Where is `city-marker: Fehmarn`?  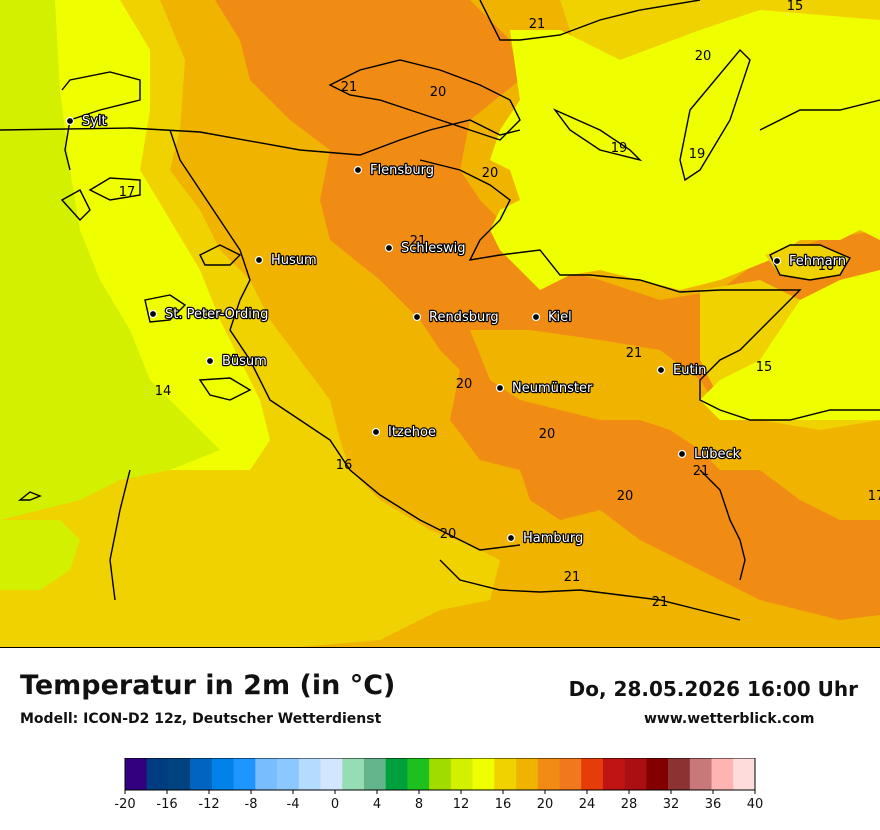
city-marker: Fehmarn is located at coordinates (809, 261).